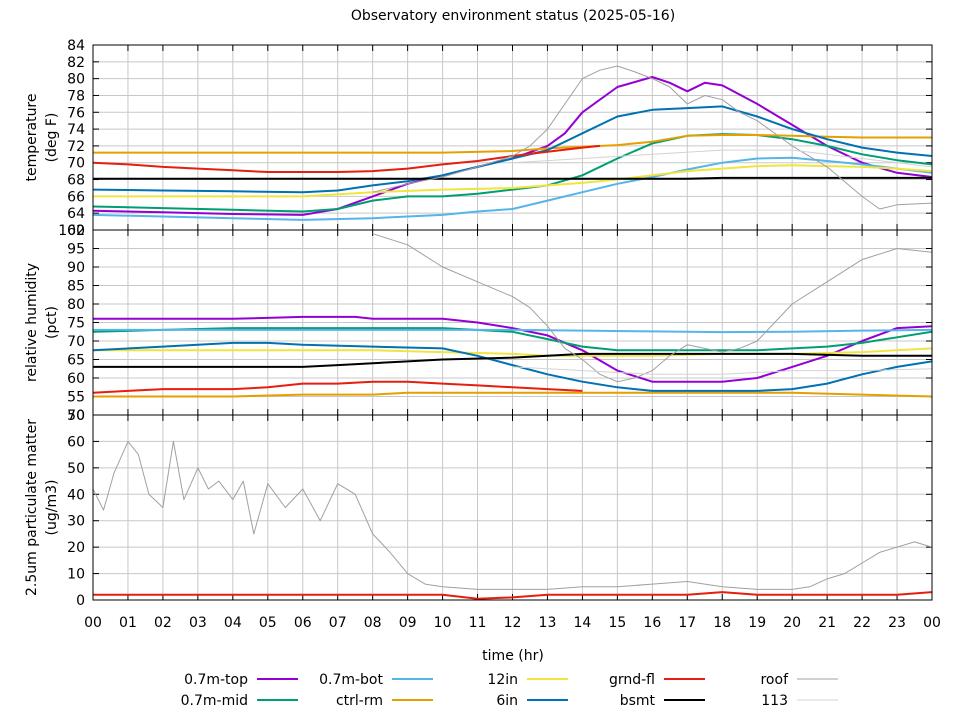  I want to click on y-tick-label: 64, so click(76, 214).